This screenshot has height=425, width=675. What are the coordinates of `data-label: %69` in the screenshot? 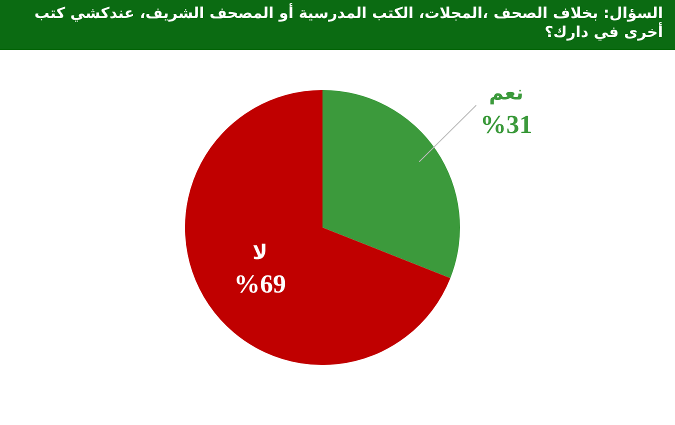 It's located at (260, 284).